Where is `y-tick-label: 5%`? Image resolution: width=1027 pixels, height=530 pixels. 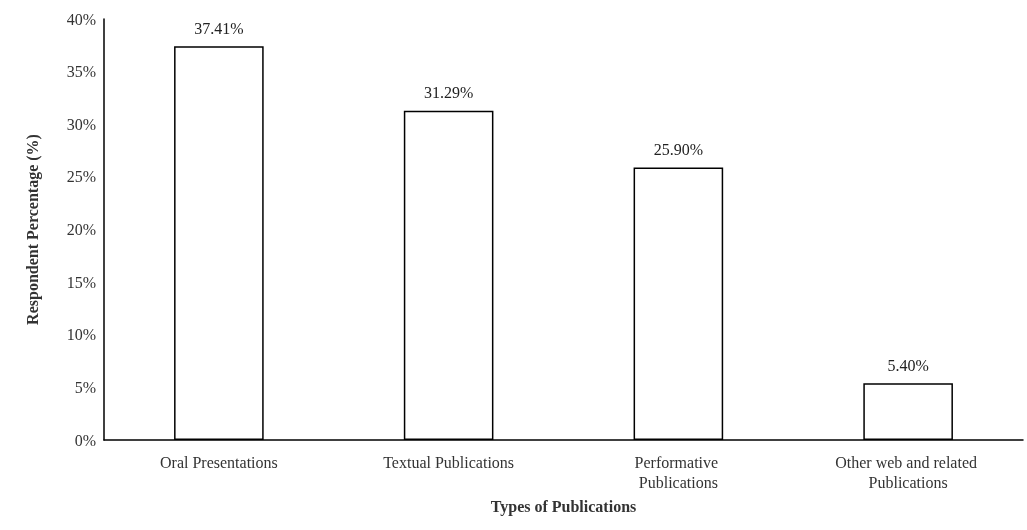 y-tick-label: 5% is located at coordinates (85, 387).